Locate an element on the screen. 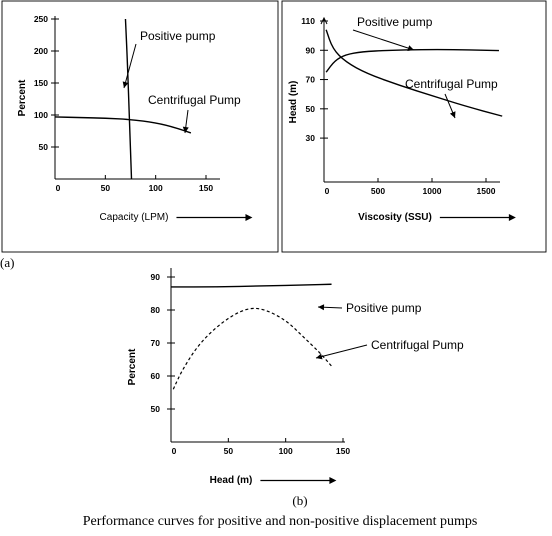  chart-a-left-series-positive-pump is located at coordinates (128, 99).